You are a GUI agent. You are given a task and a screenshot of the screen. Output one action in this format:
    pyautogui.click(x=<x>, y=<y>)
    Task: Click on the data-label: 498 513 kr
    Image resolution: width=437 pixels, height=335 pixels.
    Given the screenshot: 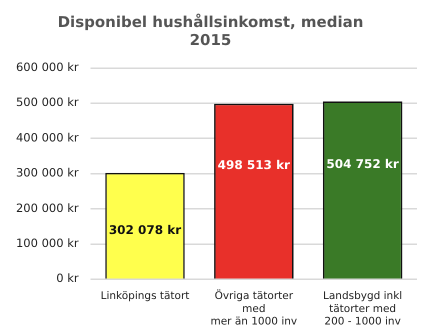 What is the action you would take?
    pyautogui.click(x=254, y=165)
    